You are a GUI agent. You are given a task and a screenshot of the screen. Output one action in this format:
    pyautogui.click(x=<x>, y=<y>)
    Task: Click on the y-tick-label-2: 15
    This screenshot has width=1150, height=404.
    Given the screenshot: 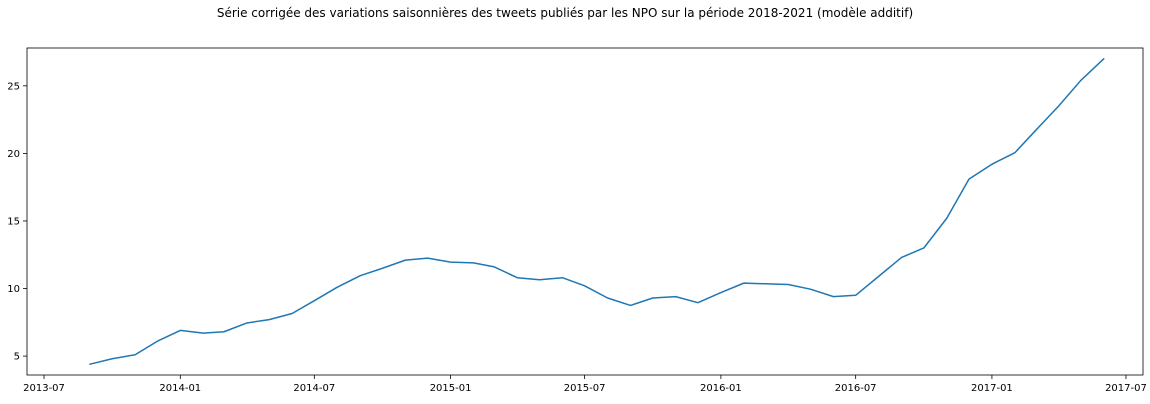 What is the action you would take?
    pyautogui.click(x=13, y=221)
    